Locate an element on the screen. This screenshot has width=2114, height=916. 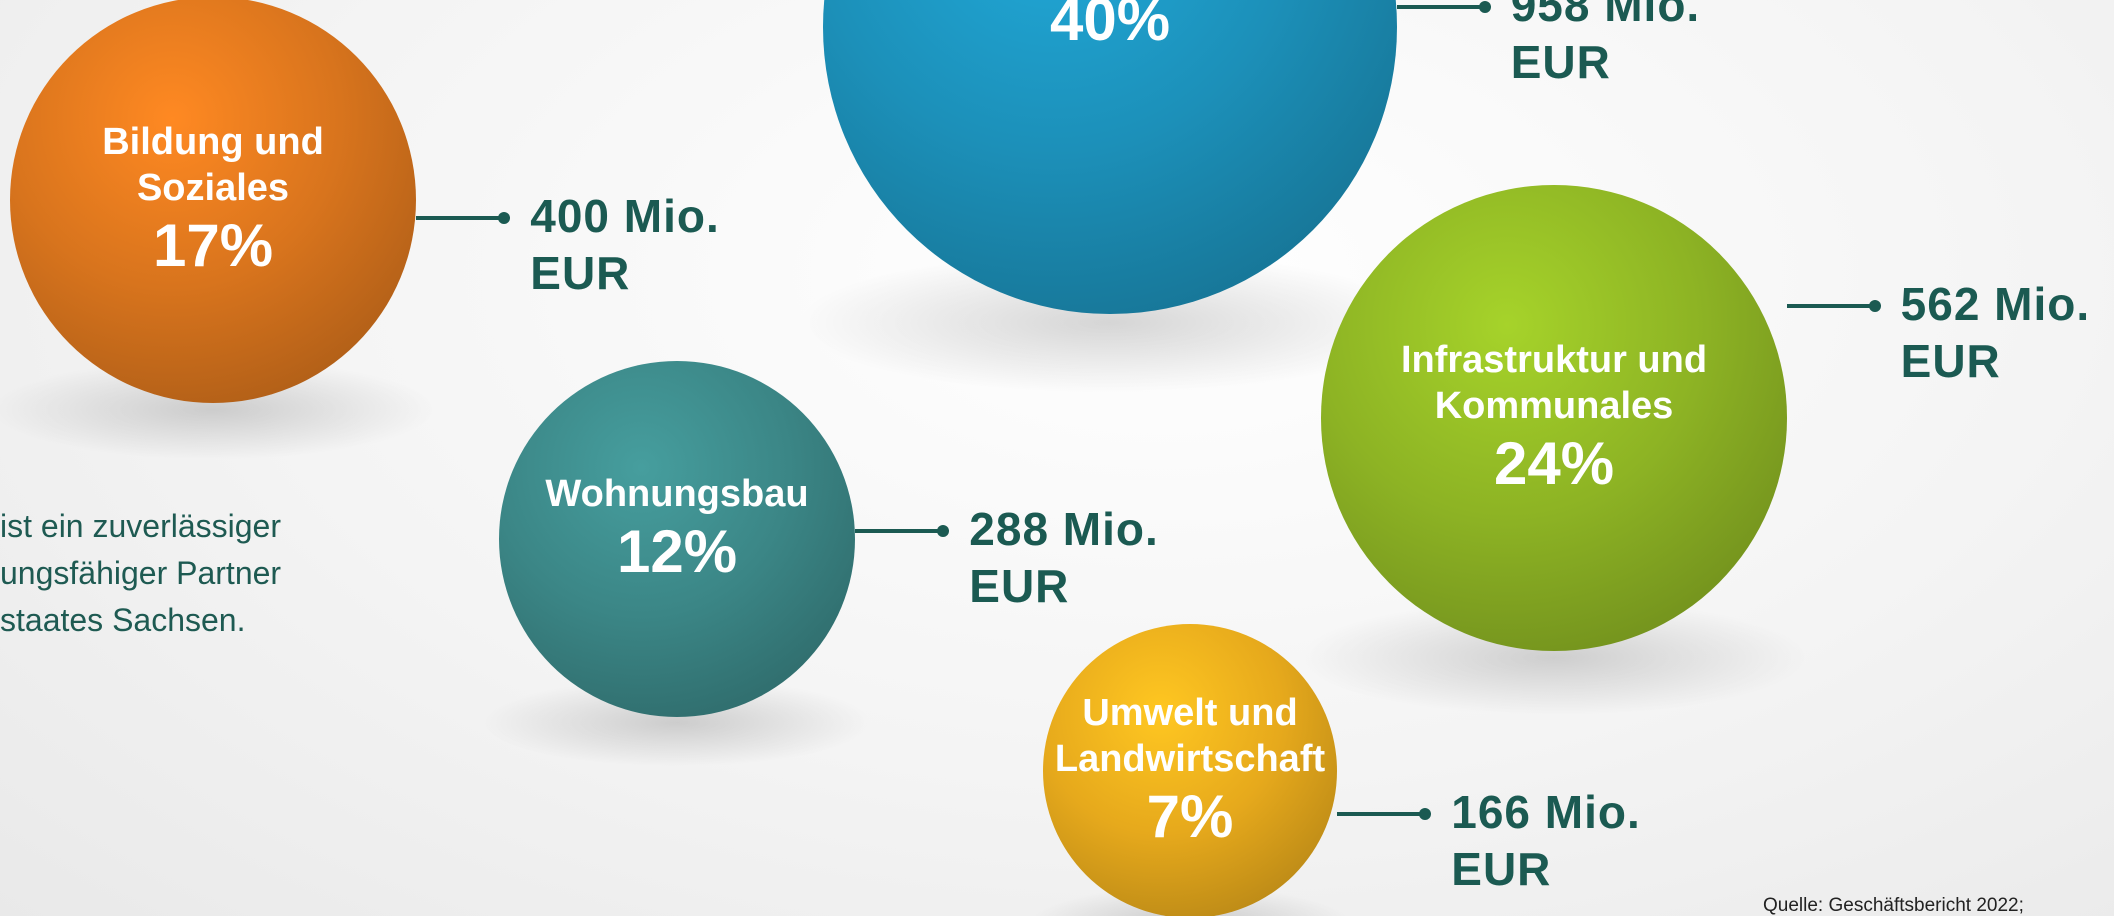
source: Quelle: Geschäftsbericht 2022; is located at coordinates (1893, 905).